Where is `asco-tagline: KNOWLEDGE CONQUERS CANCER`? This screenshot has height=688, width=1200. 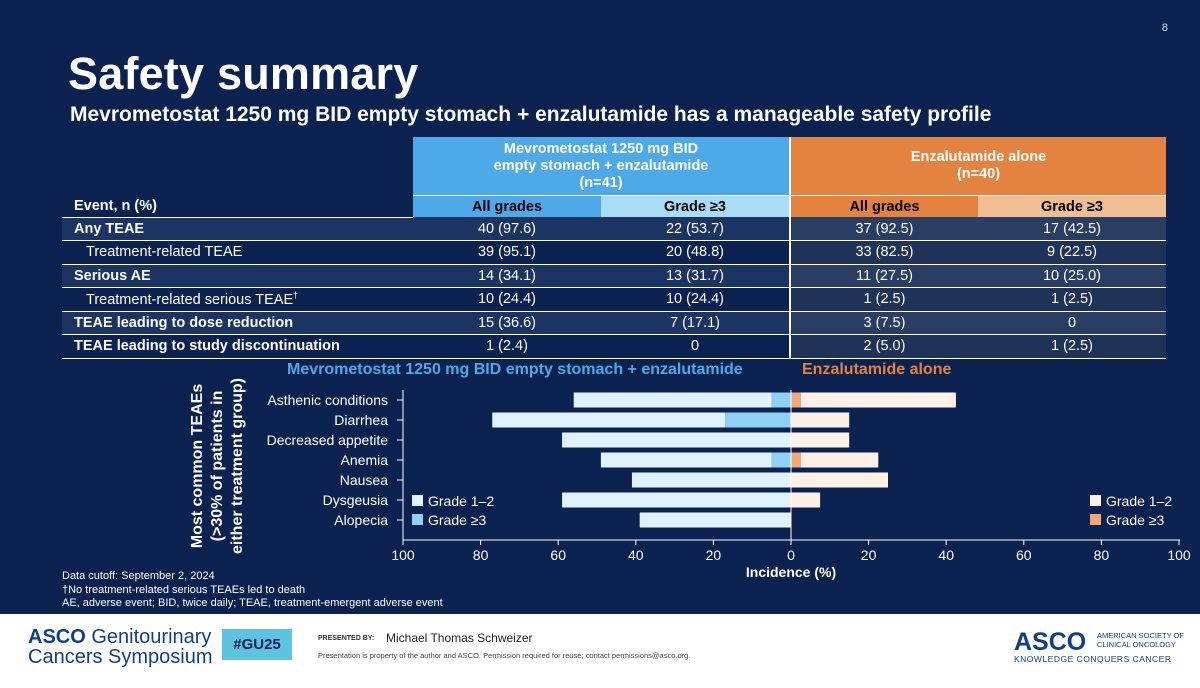
asco-tagline: KNOWLEDGE CONQUERS CANCER is located at coordinates (1093, 659).